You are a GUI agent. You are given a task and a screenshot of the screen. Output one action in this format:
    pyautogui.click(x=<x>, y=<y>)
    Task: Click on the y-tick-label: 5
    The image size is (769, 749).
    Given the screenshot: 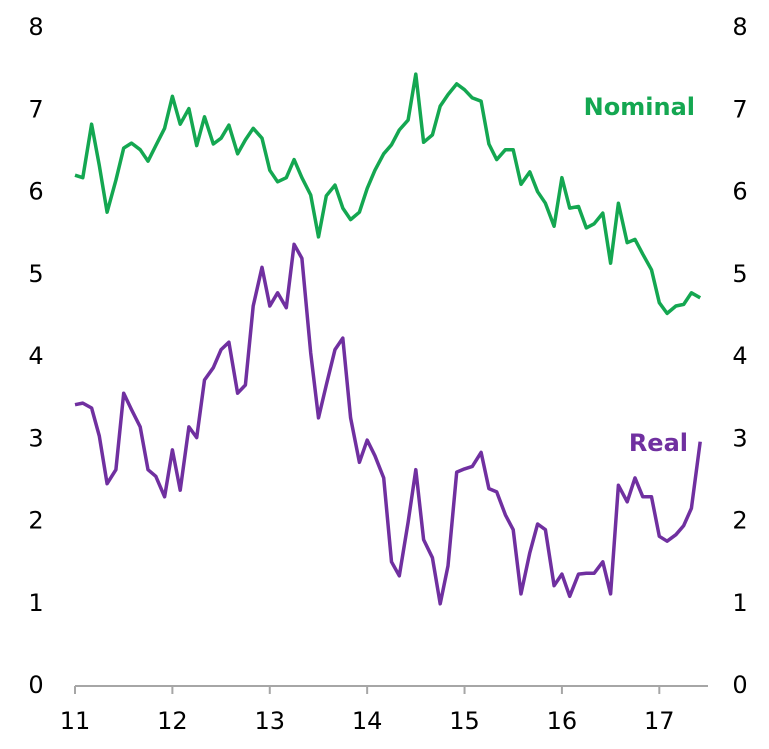 What is the action you would take?
    pyautogui.click(x=35, y=274)
    